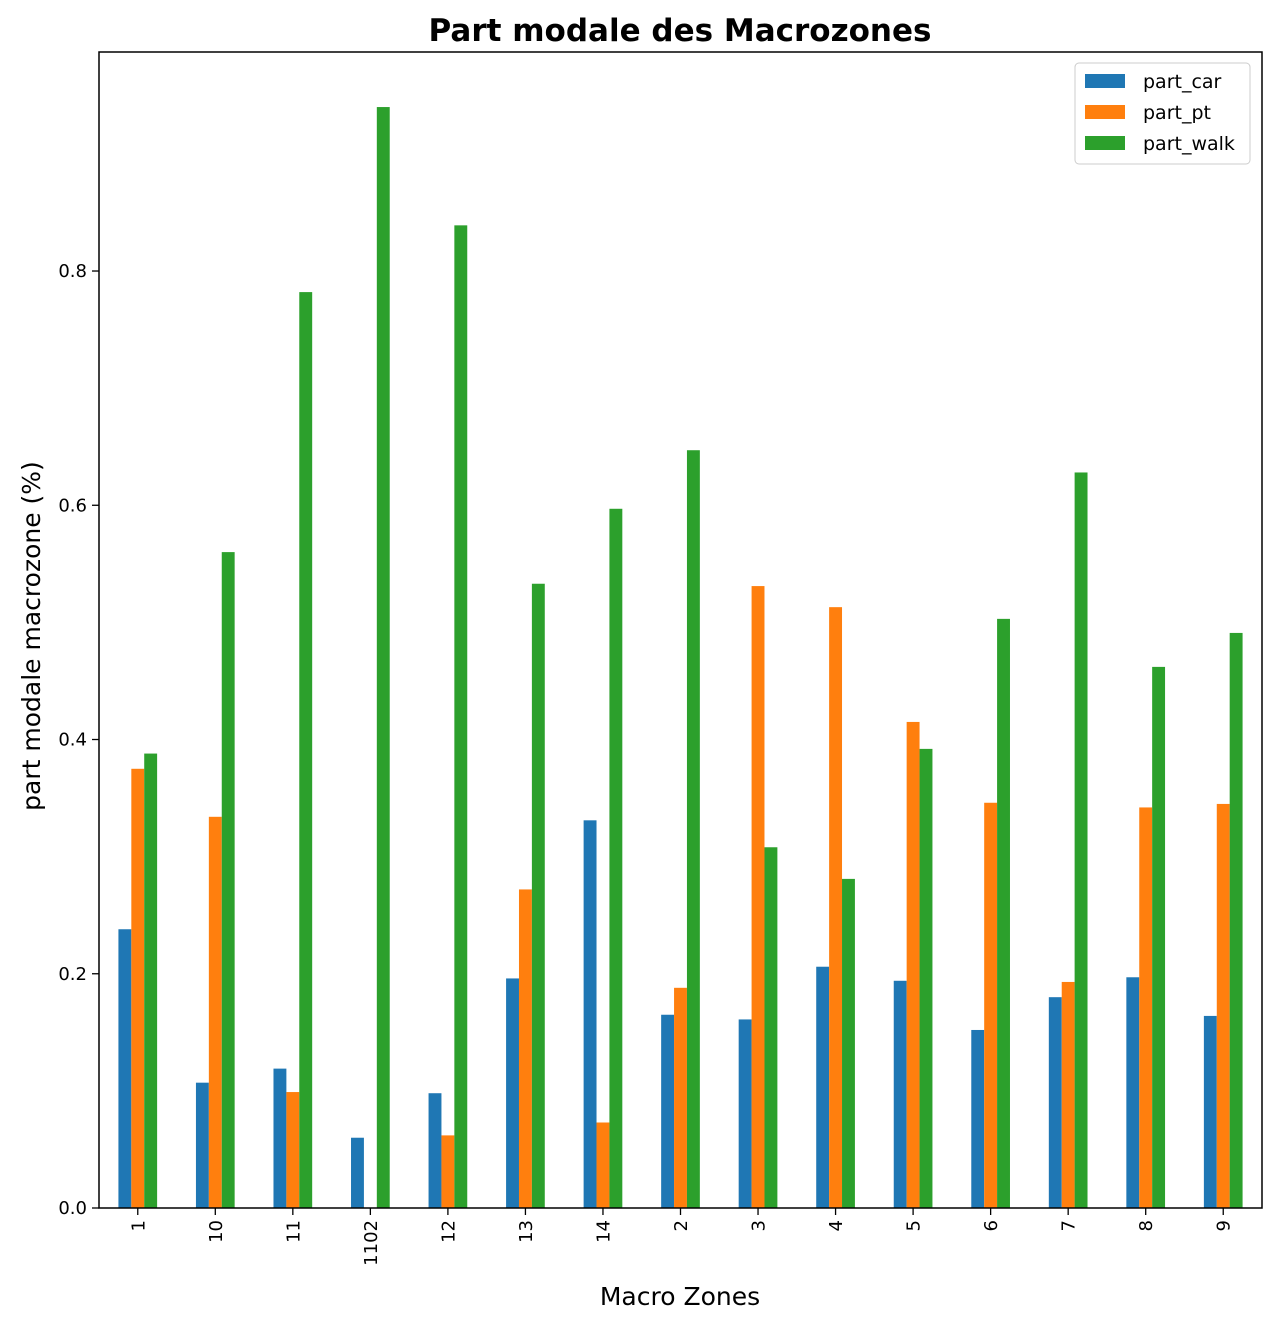 The width and height of the screenshot is (1276, 1327). What do you see at coordinates (836, 1225) in the screenshot?
I see `x-tick-label: 4` at bounding box center [836, 1225].